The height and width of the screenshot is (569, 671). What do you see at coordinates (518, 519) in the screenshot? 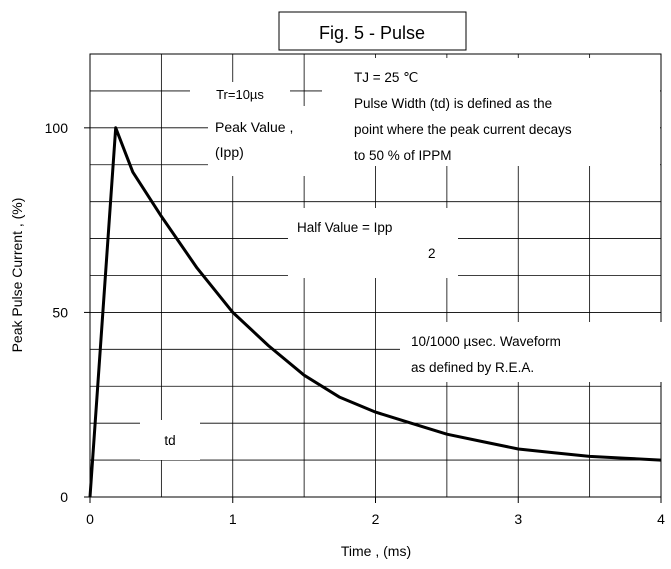
I see `x-tick-label: 3` at bounding box center [518, 519].